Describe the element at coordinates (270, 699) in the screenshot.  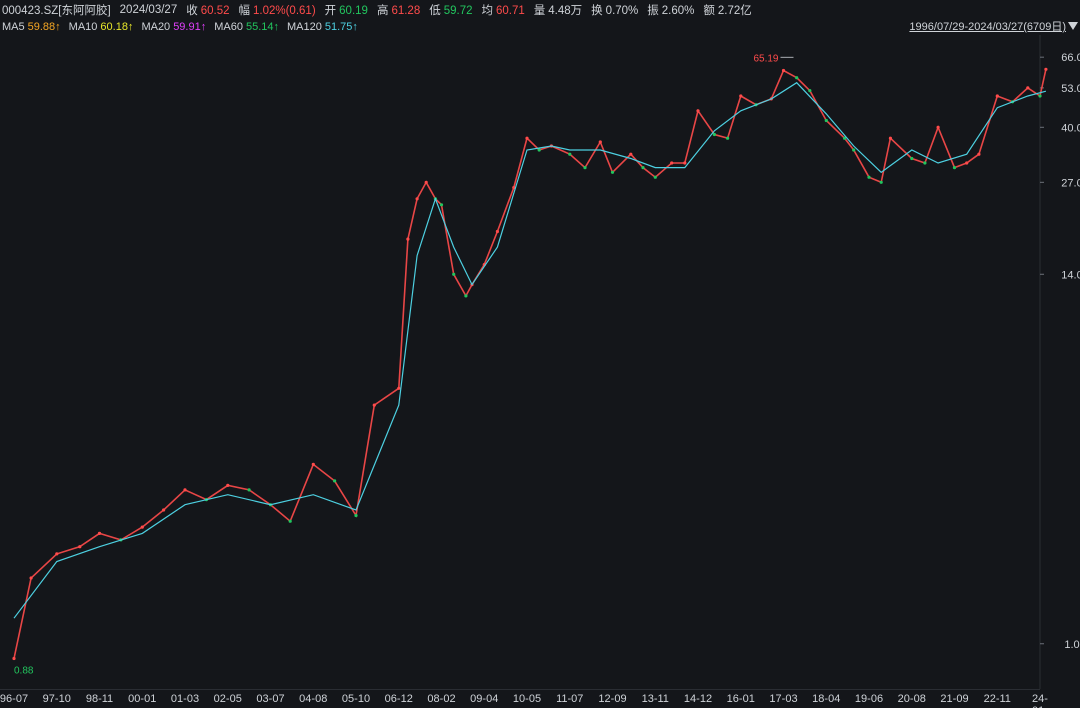
I see `x-tick-label: 03-07` at that location.